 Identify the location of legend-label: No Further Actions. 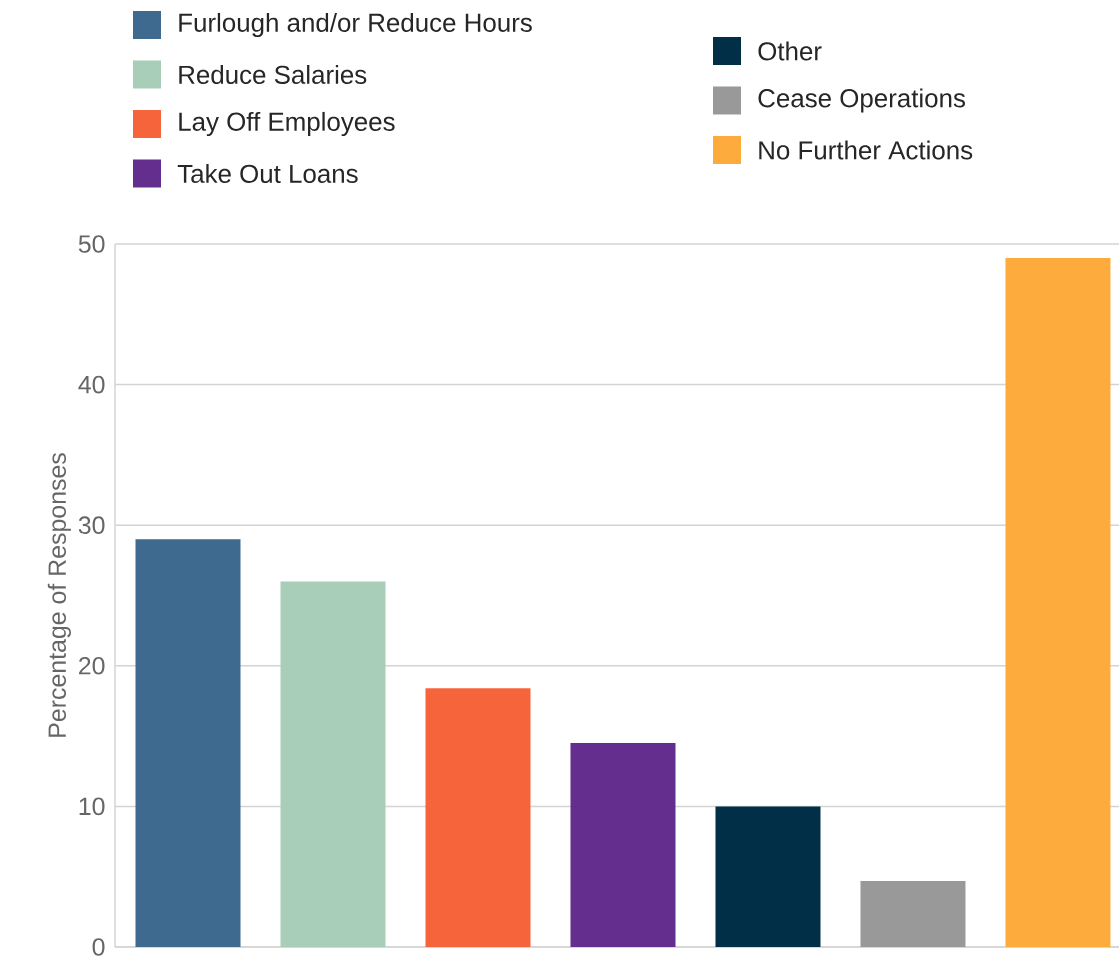
(866, 150).